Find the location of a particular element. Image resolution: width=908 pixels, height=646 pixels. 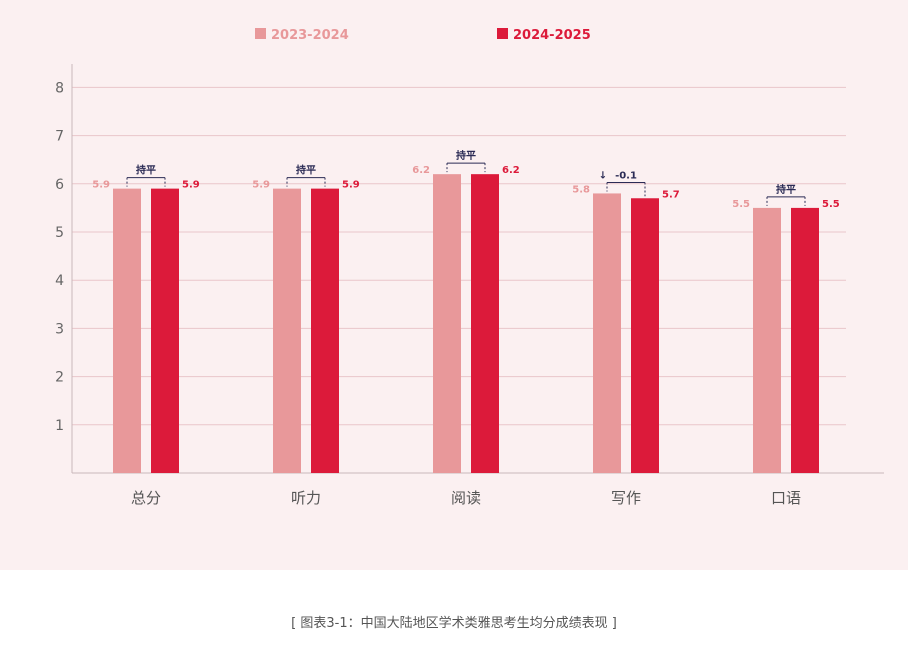

value-label-1-4: 5.5 is located at coordinates (831, 204).